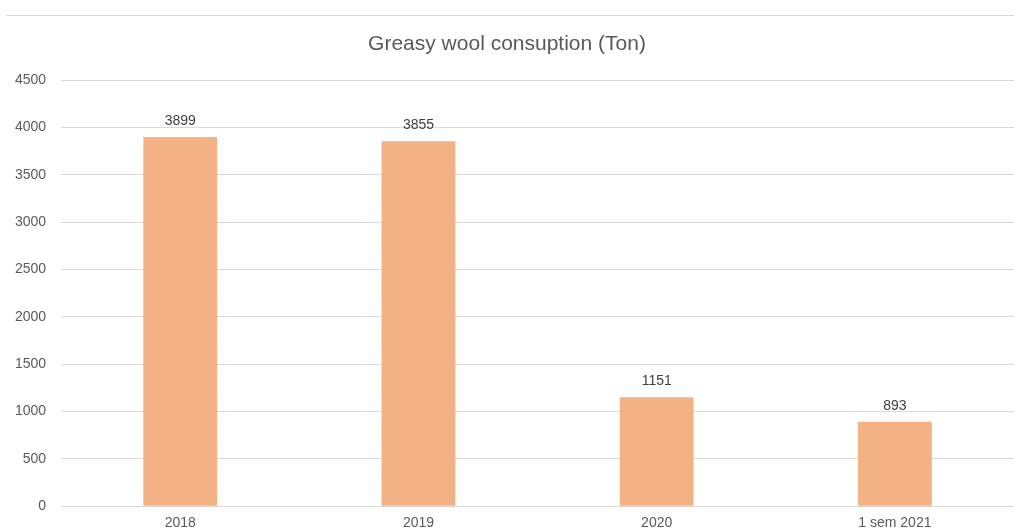 The height and width of the screenshot is (531, 1014). What do you see at coordinates (30, 126) in the screenshot?
I see `y-tick-label: 4000` at bounding box center [30, 126].